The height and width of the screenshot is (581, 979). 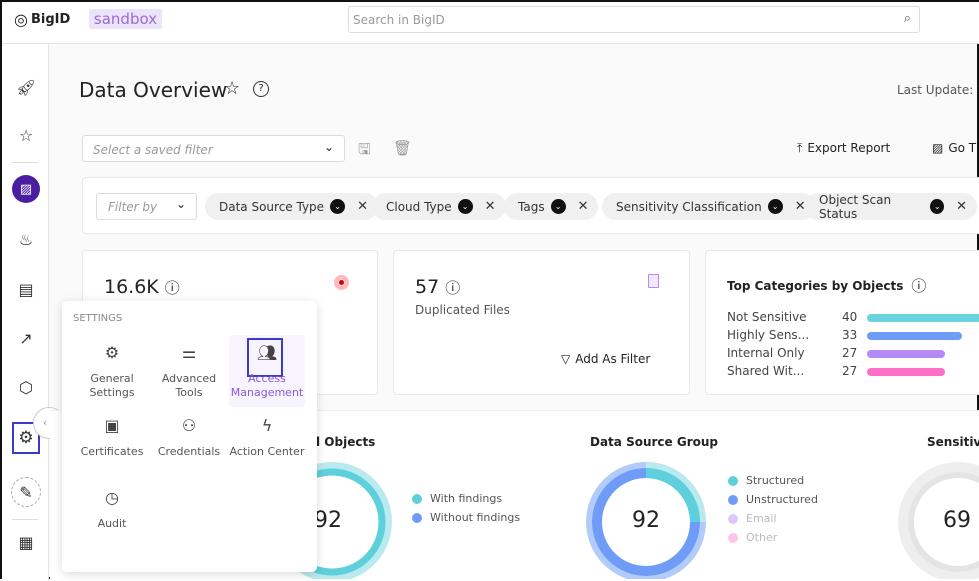 I want to click on data-source-group-total: 92, so click(x=646, y=520).